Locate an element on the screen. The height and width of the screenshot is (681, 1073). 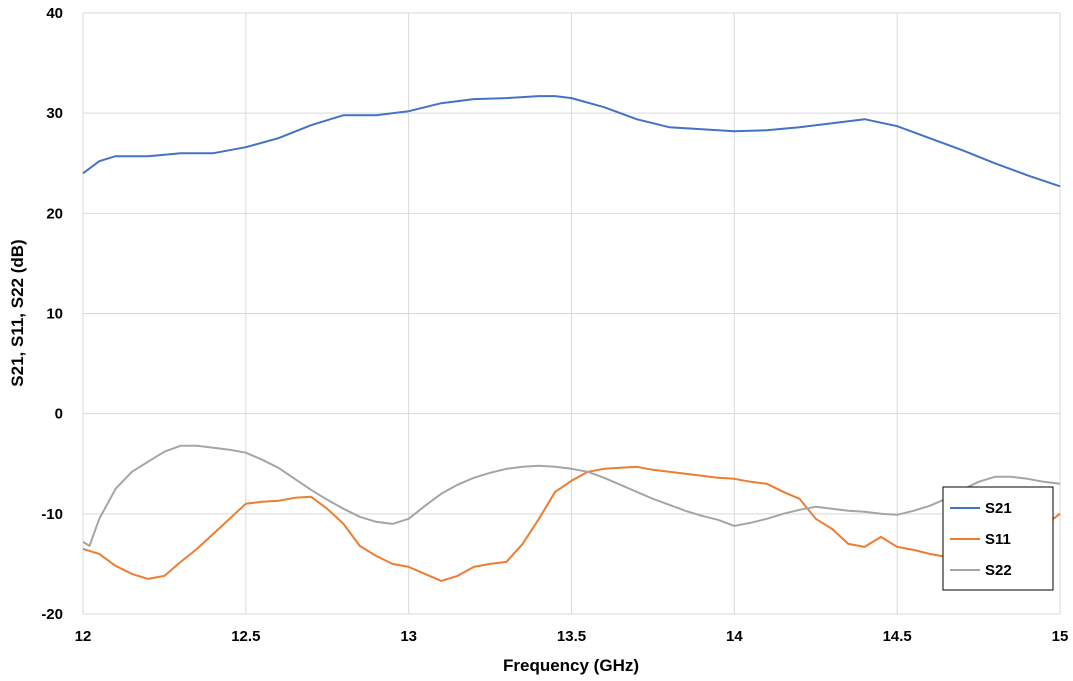
x-tick-label: 12.5 is located at coordinates (245, 636).